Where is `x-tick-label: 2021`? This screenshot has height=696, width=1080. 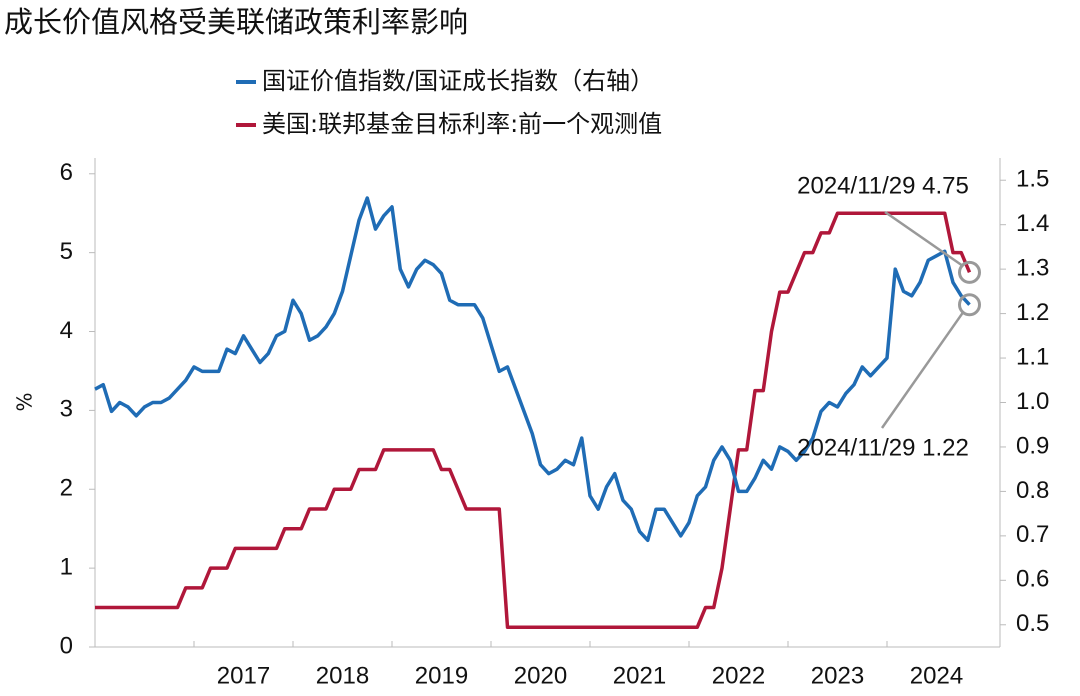 x-tick-label: 2021 is located at coordinates (639, 675).